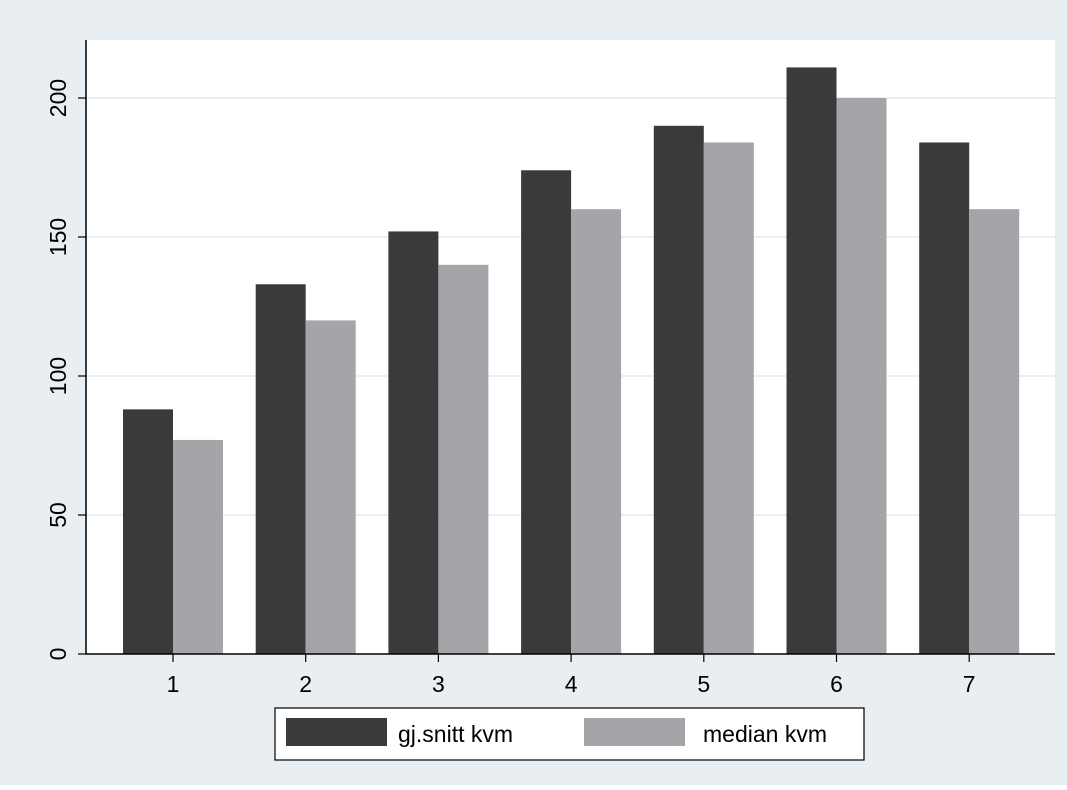  What do you see at coordinates (455, 734) in the screenshot?
I see `legend-label-gj-snitt-kvm: gj.snitt kvm` at bounding box center [455, 734].